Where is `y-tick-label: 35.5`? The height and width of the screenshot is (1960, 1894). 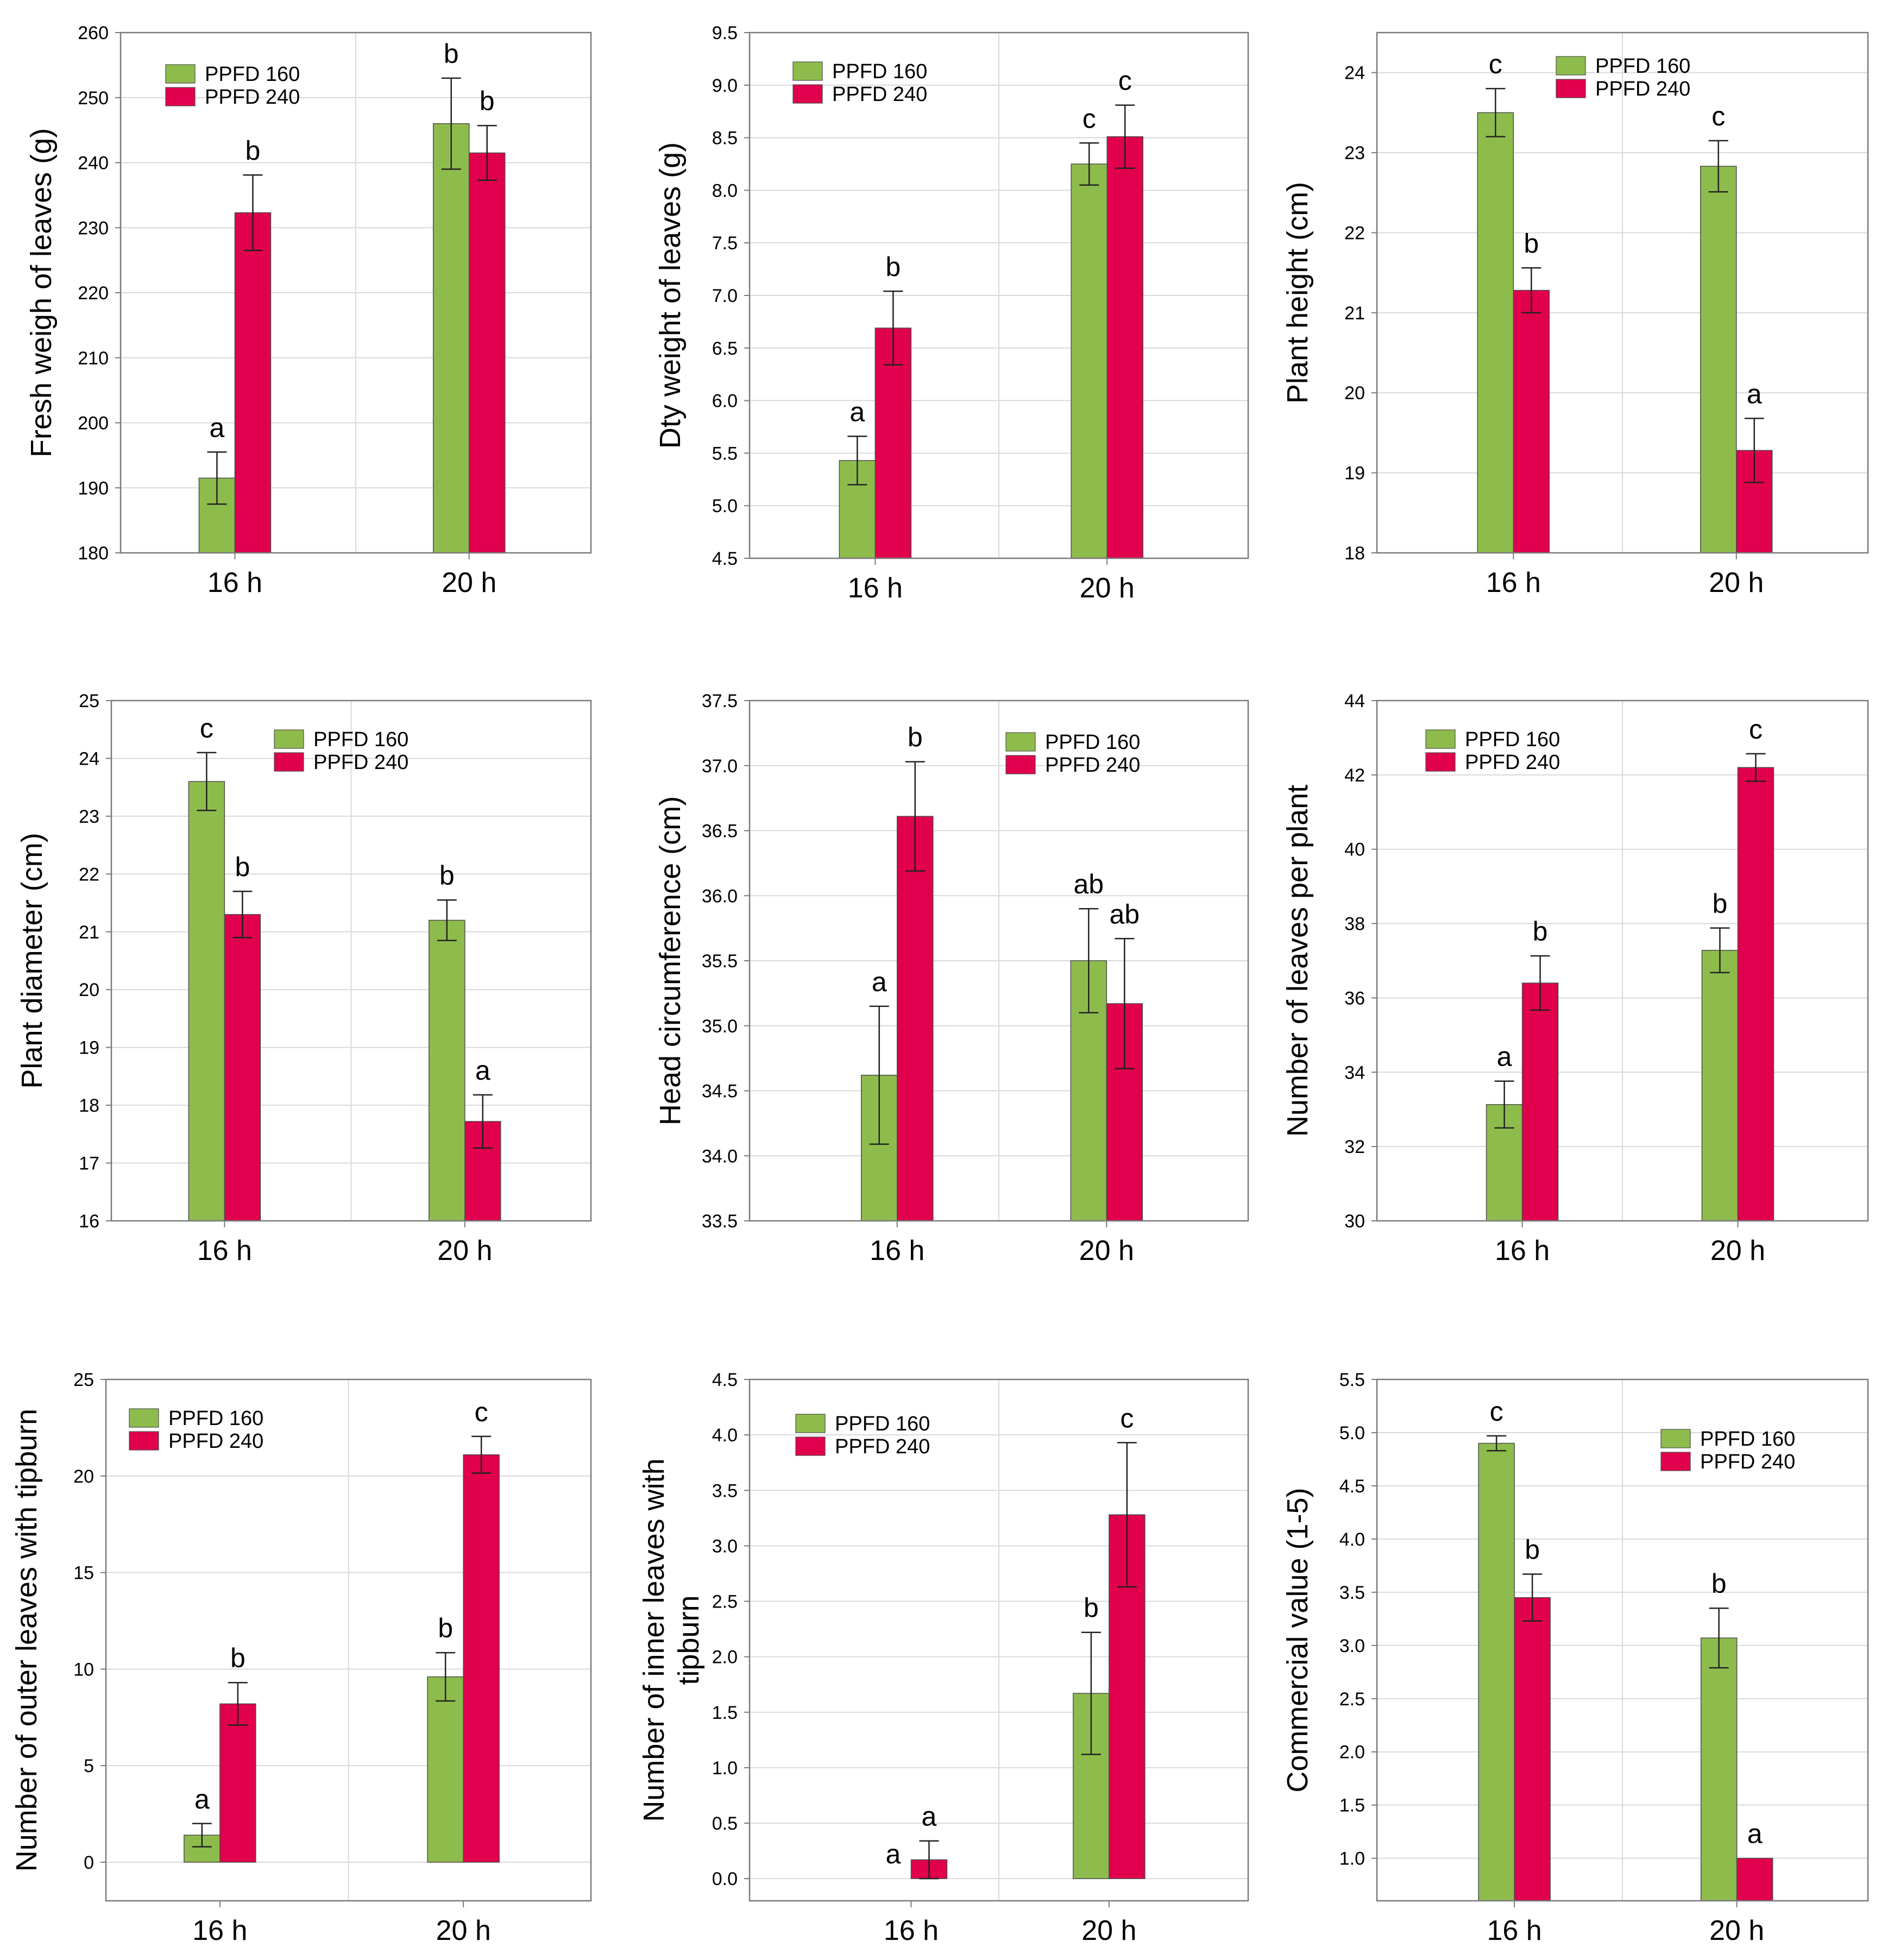 y-tick-label: 35.5 is located at coordinates (720, 961).